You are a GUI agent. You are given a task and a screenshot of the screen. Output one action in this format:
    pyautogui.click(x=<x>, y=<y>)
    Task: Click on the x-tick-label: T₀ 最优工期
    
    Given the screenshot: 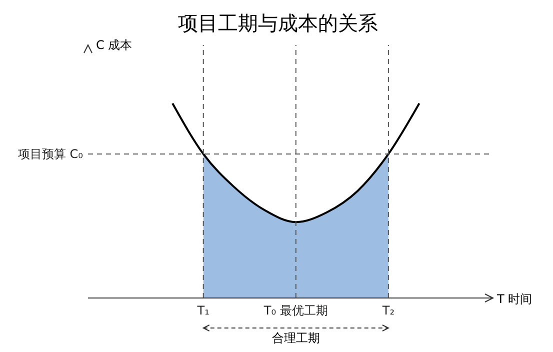 What is the action you would take?
    pyautogui.click(x=295, y=311)
    